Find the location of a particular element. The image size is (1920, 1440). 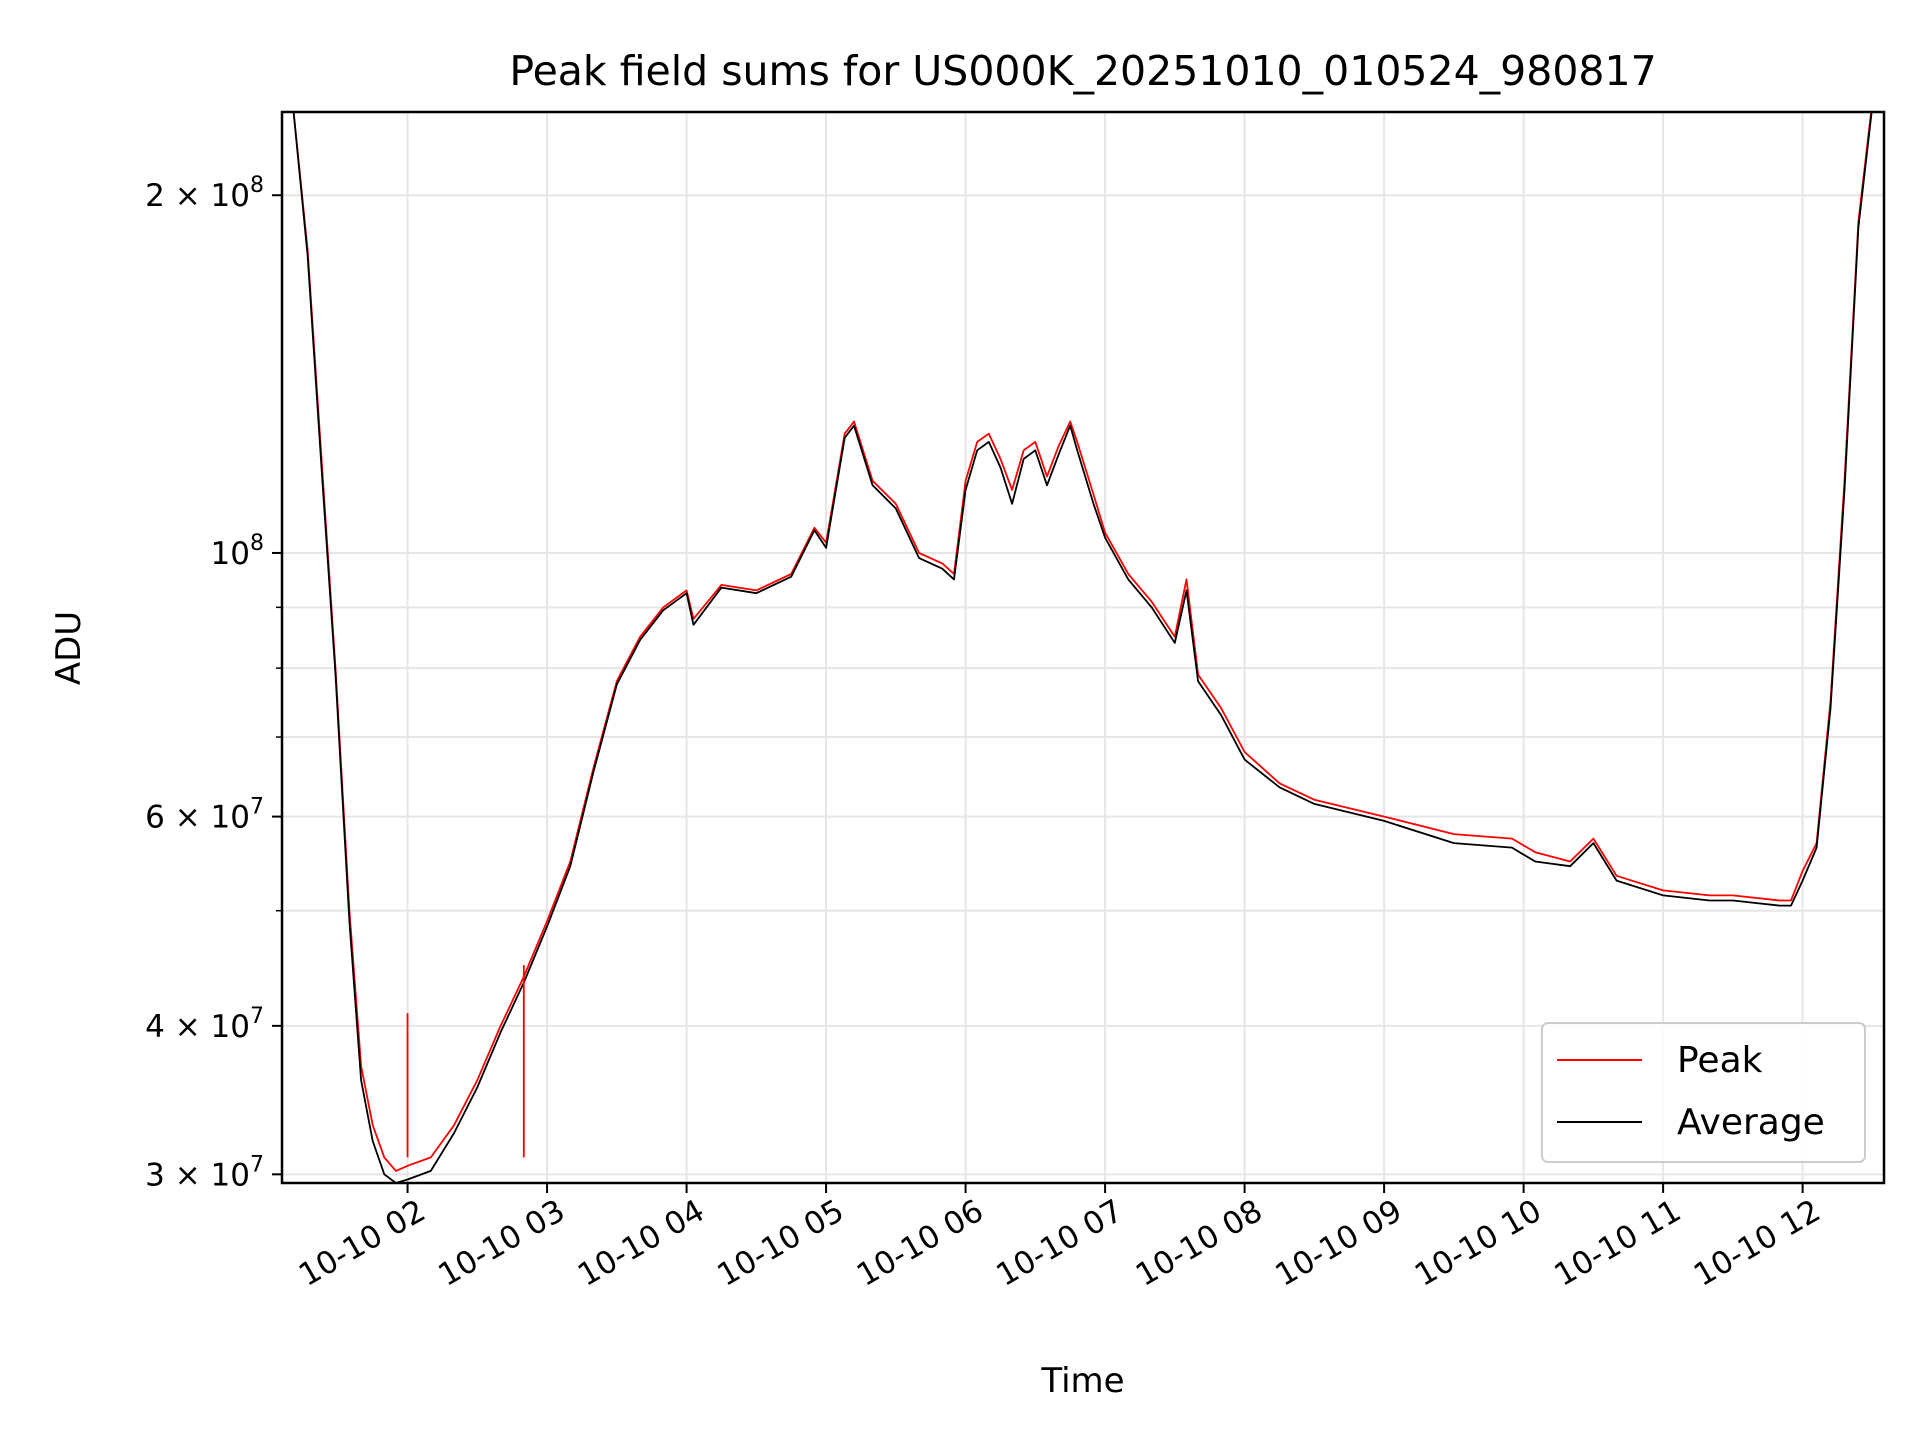

y-tick-label: 108 is located at coordinates (237, 551).